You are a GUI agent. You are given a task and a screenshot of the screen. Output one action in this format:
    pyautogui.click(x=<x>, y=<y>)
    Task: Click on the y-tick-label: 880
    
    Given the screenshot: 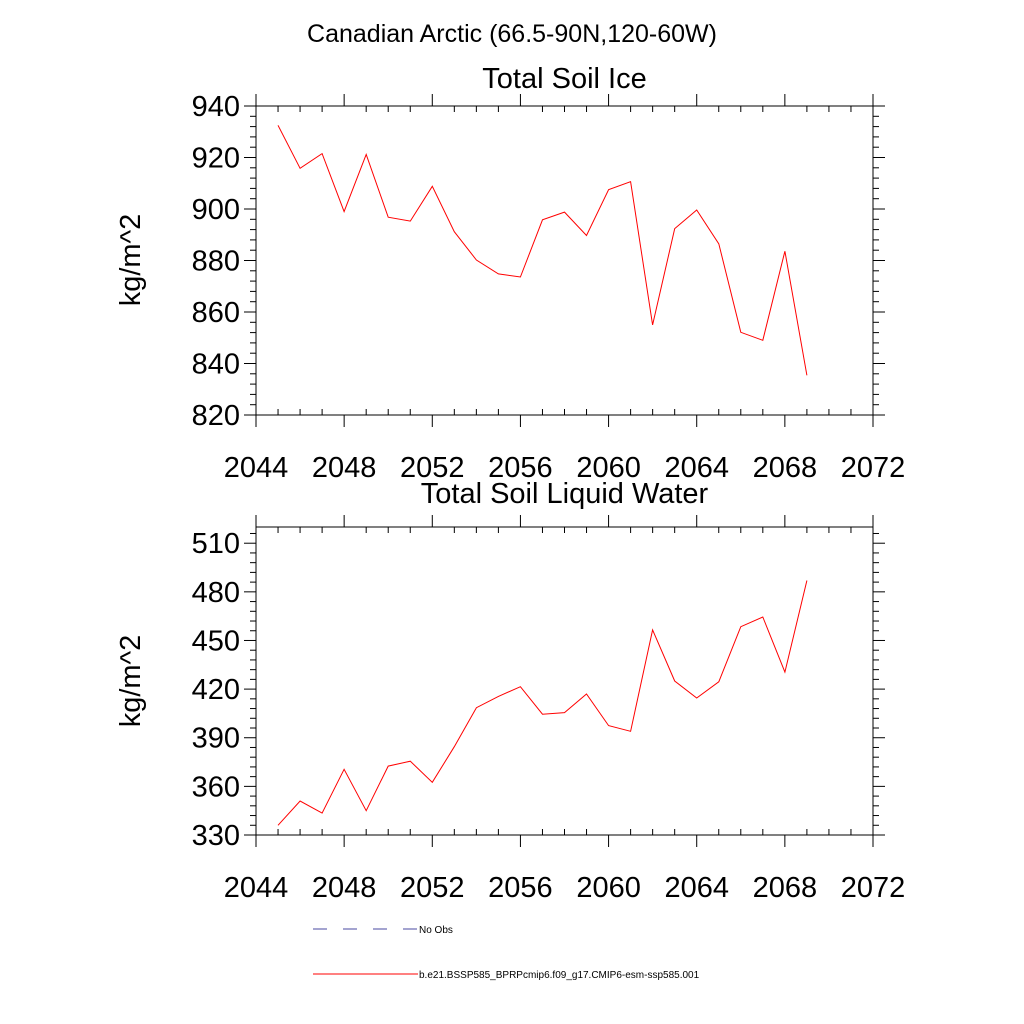 What is the action you would take?
    pyautogui.click(x=216, y=262)
    